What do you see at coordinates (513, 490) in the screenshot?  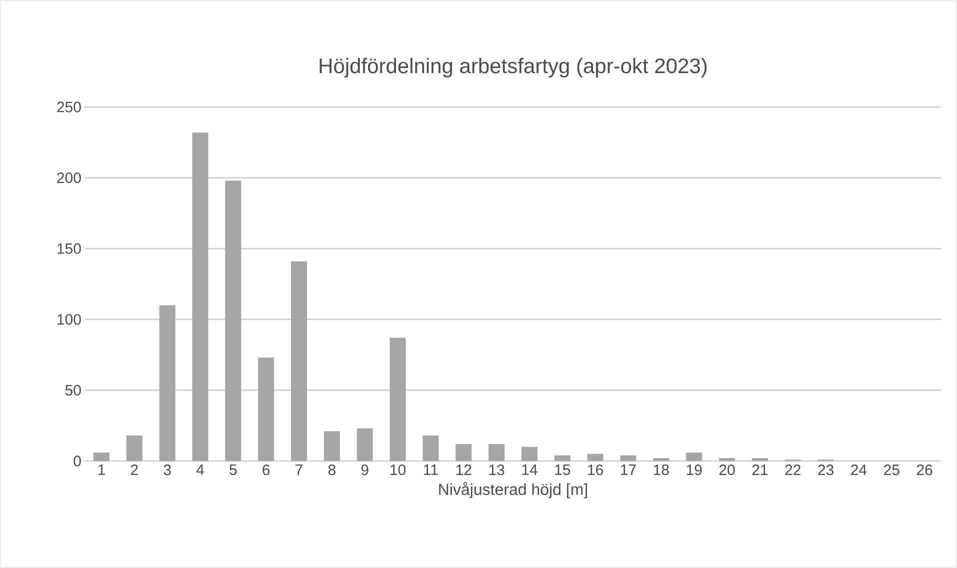 I see `x-axis-title: Nivåjusterad höjd [m]` at bounding box center [513, 490].